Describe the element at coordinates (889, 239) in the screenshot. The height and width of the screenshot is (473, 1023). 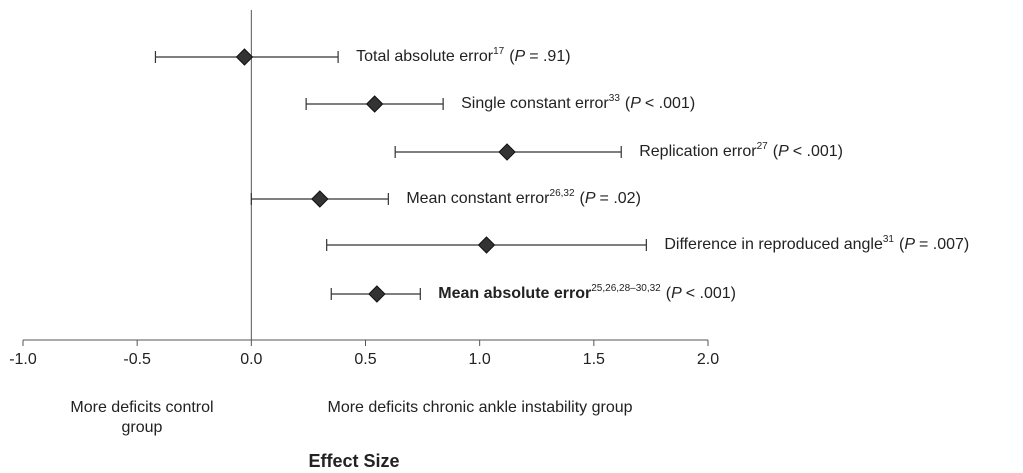
I see `reference-number: 31` at that location.